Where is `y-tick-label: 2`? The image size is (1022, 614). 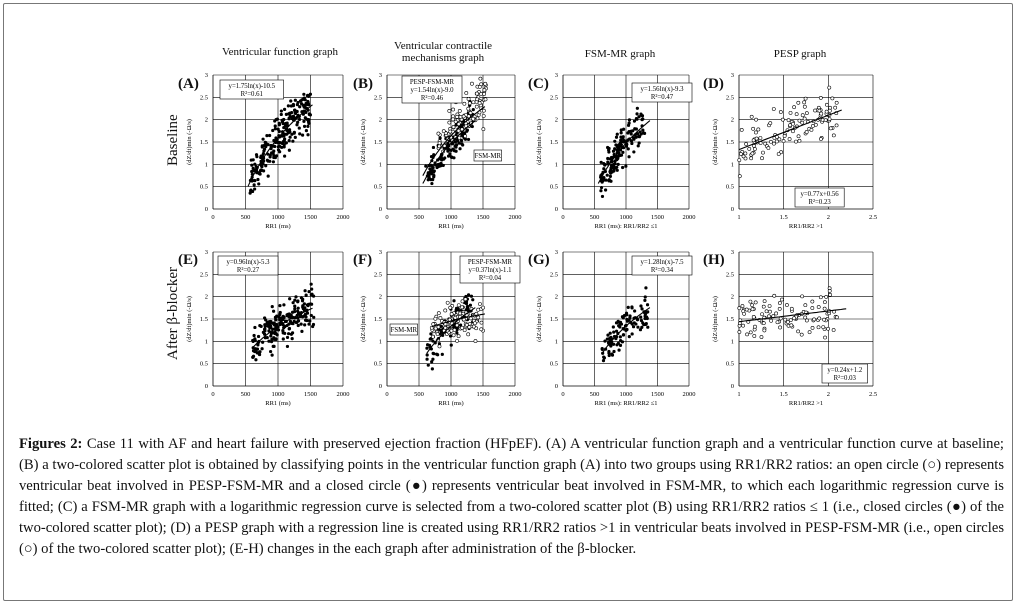 y-tick-label: 2 is located at coordinates (206, 297).